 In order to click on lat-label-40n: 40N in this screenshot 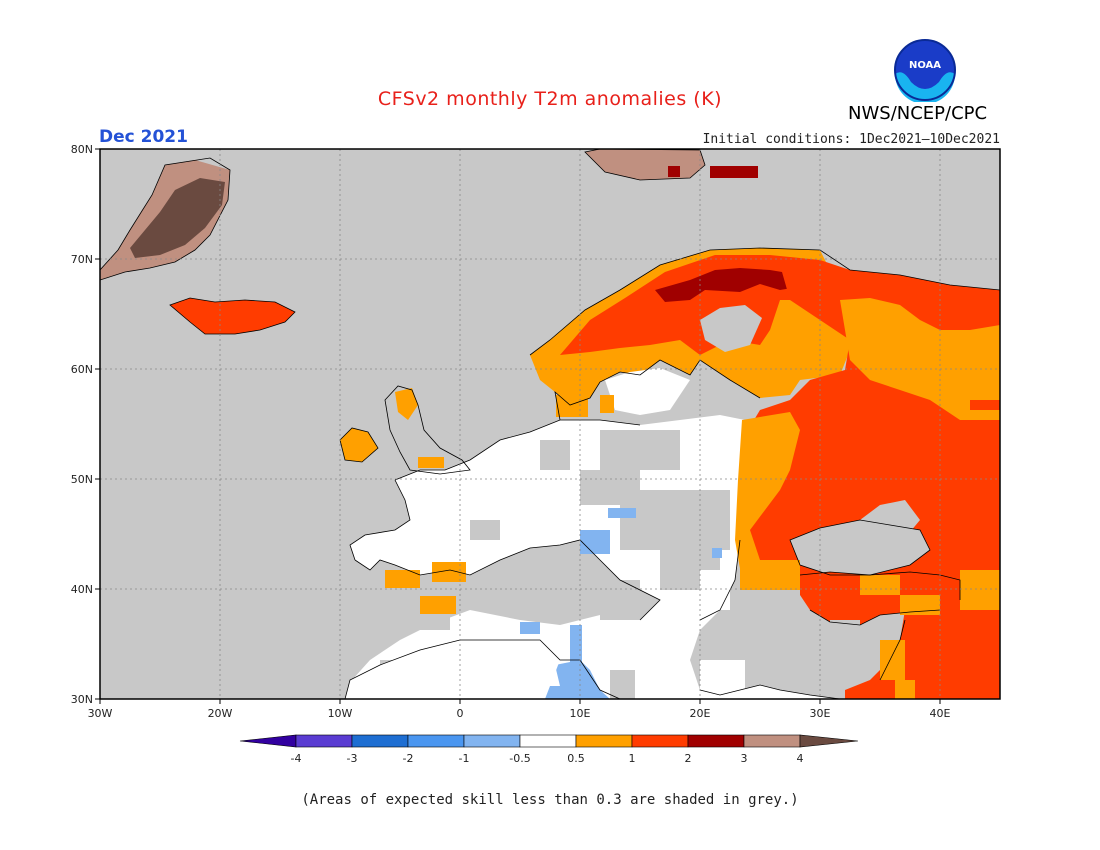, I will do `click(81, 589)`.